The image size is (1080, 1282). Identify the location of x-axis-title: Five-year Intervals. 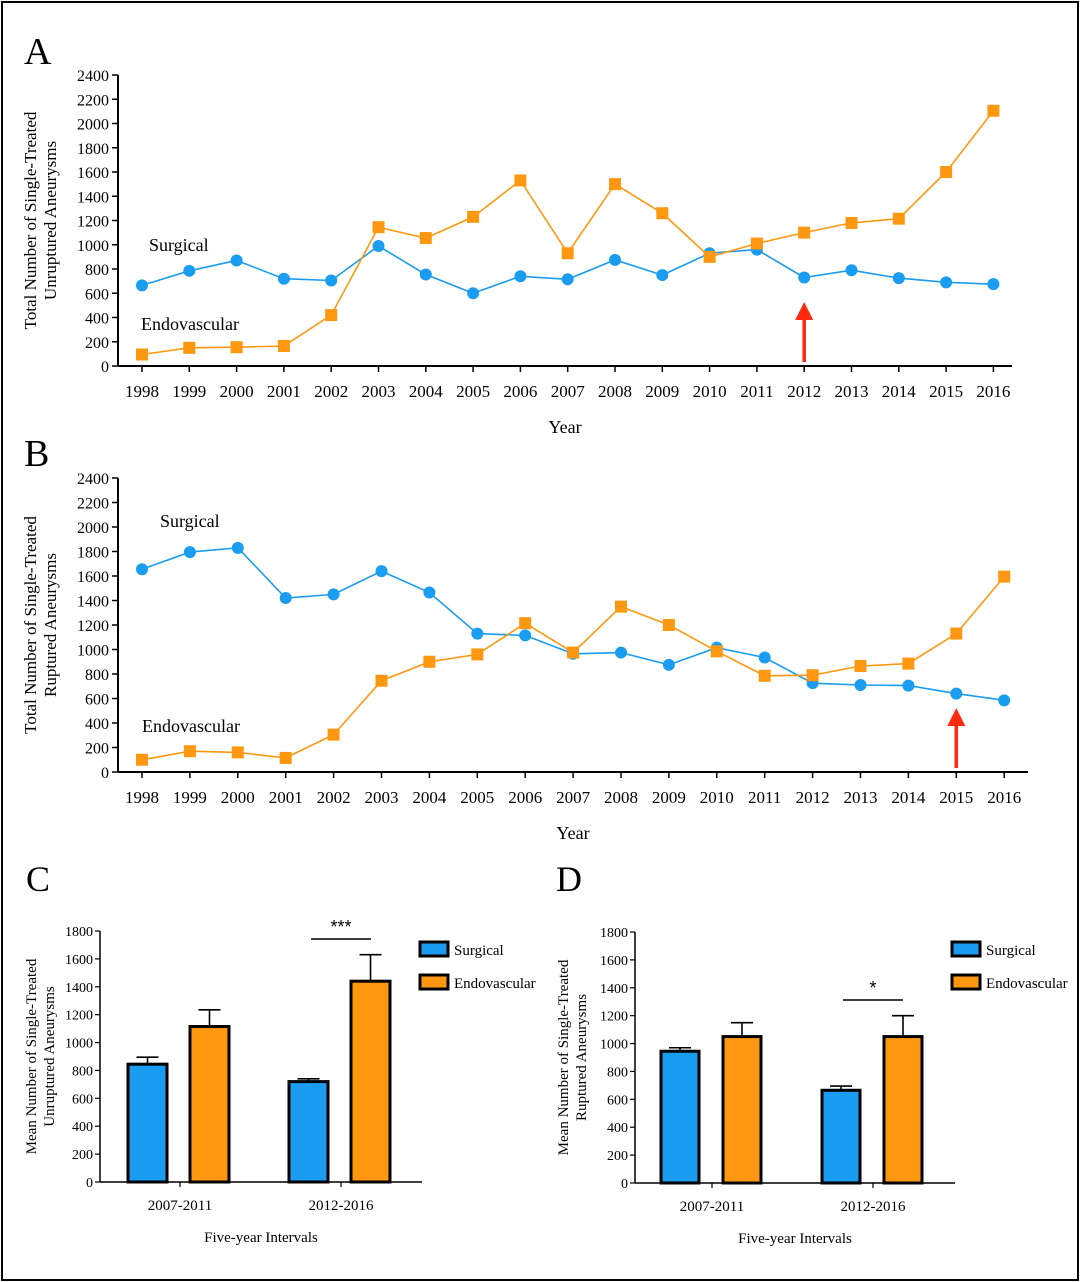
(261, 1238).